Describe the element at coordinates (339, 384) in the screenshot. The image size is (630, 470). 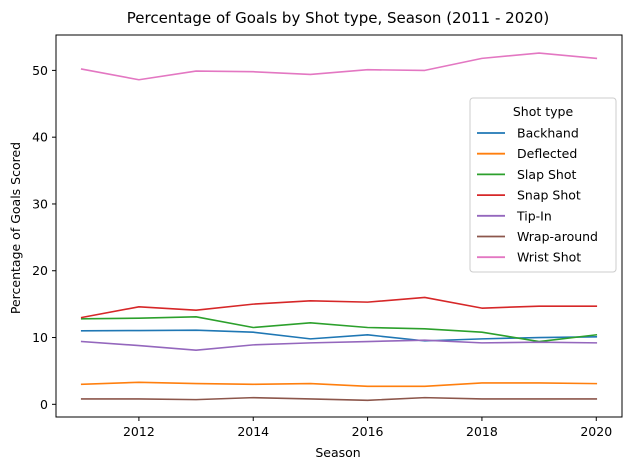
I see `series-line-deflected` at that location.